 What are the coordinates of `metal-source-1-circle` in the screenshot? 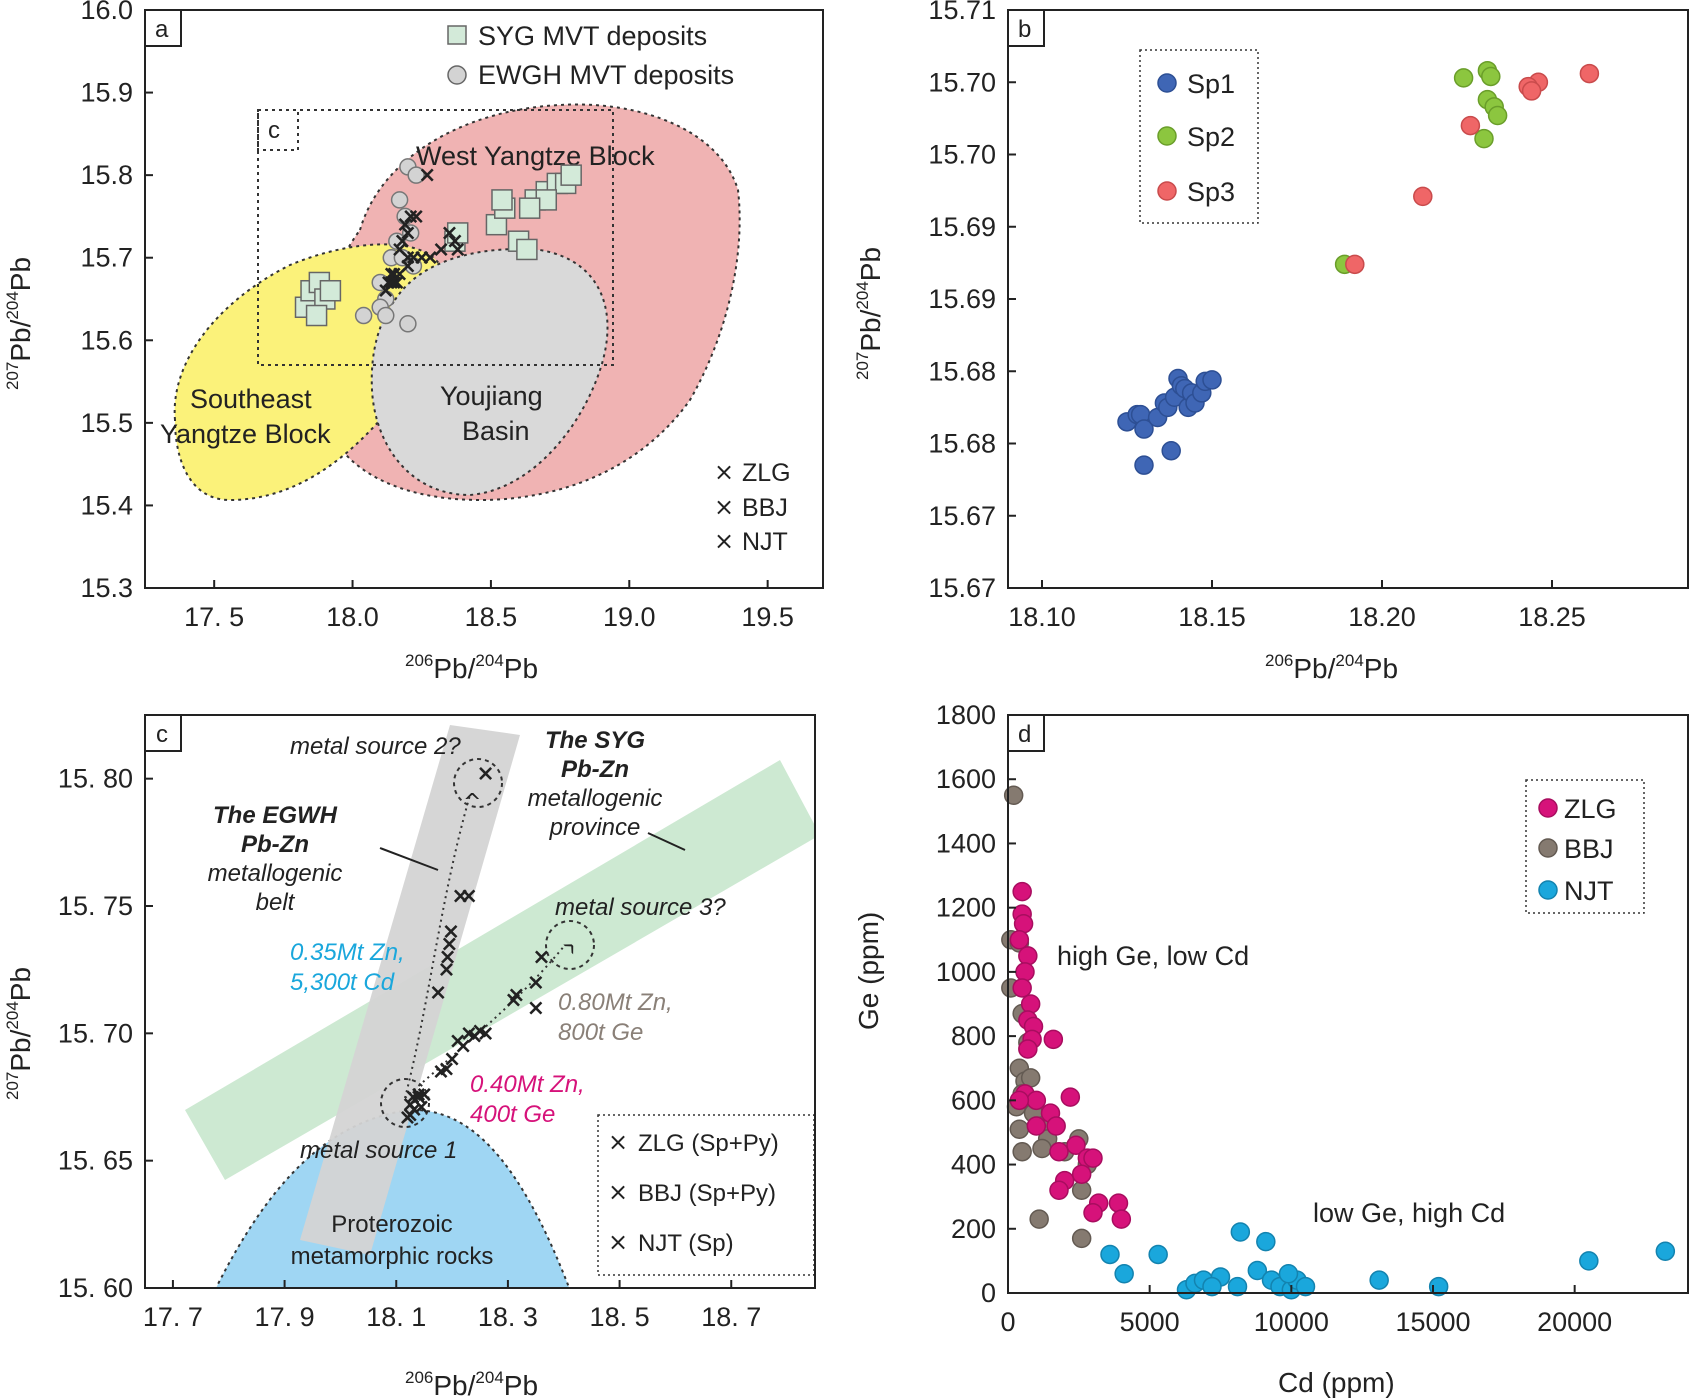 It's located at (405, 1103).